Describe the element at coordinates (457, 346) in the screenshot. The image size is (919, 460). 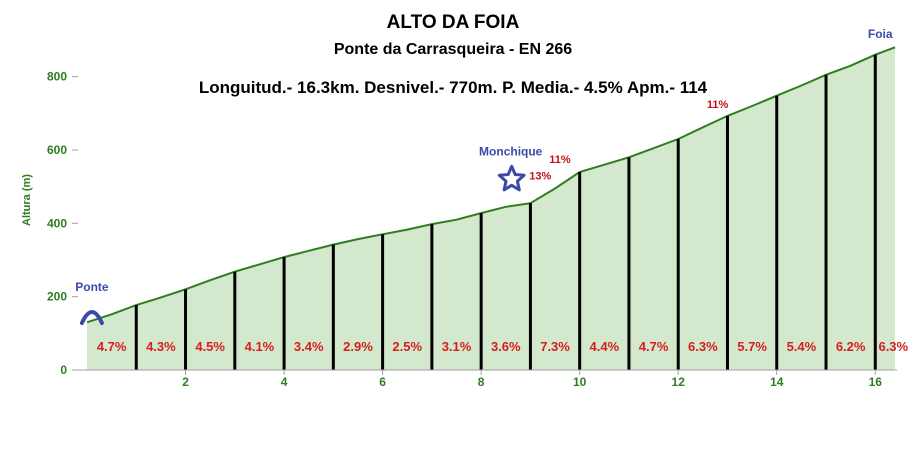
I see `segment-gradient-label: 3.1%` at that location.